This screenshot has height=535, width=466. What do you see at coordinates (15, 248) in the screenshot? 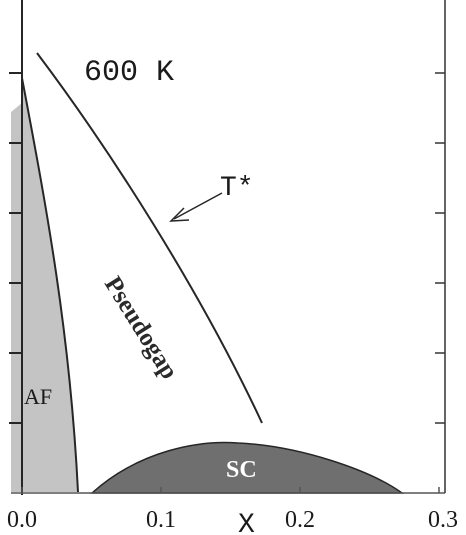
I see `left-tick-marks` at bounding box center [15, 248].